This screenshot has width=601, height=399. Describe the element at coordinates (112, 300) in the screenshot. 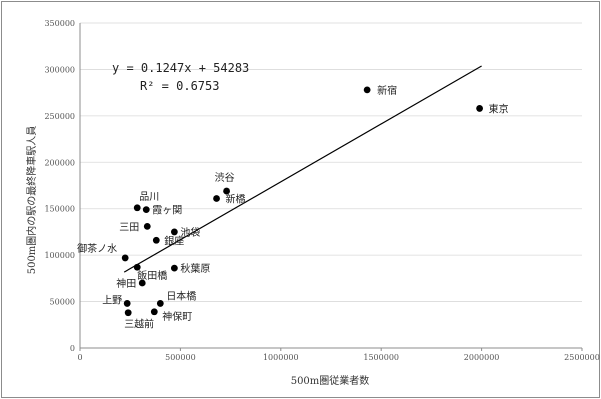

I see `data-point-label: 上野` at that location.